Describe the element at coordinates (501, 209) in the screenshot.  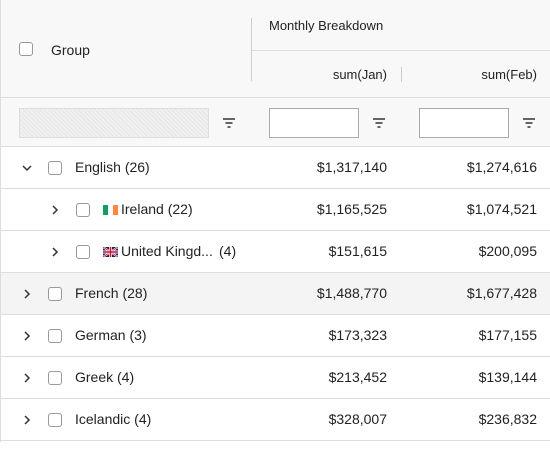
I see `feb-value: $1,074,521` at that location.